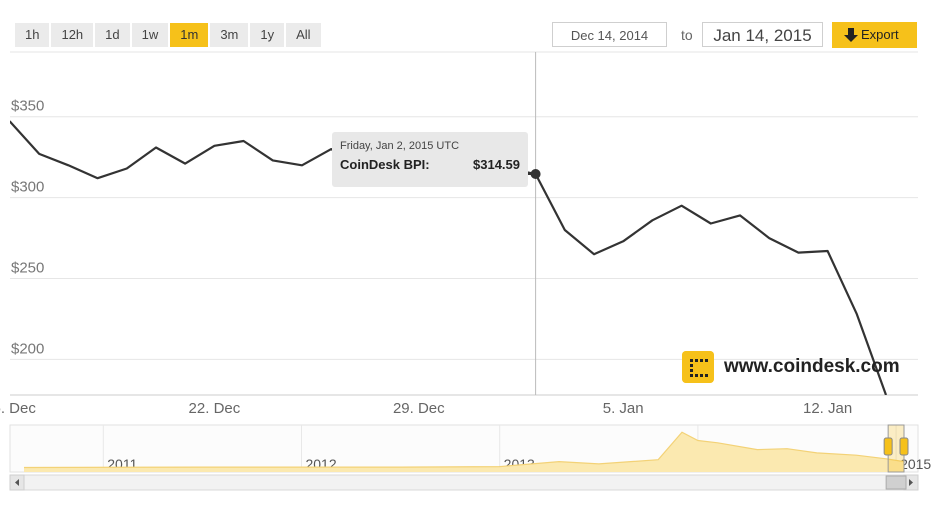 The width and height of the screenshot is (937, 516). What do you see at coordinates (27, 348) in the screenshot?
I see `y-tick-label: $200` at bounding box center [27, 348].